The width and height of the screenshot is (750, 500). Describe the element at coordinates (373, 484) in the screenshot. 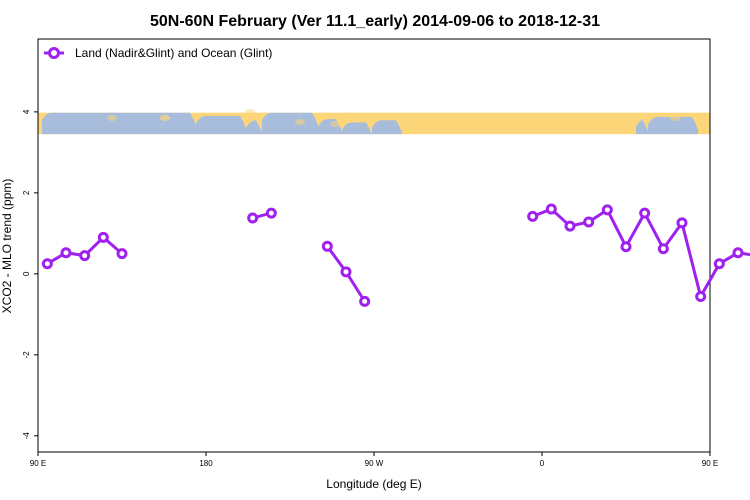

I see `x-axis-label: Longitude (deg E)` at that location.